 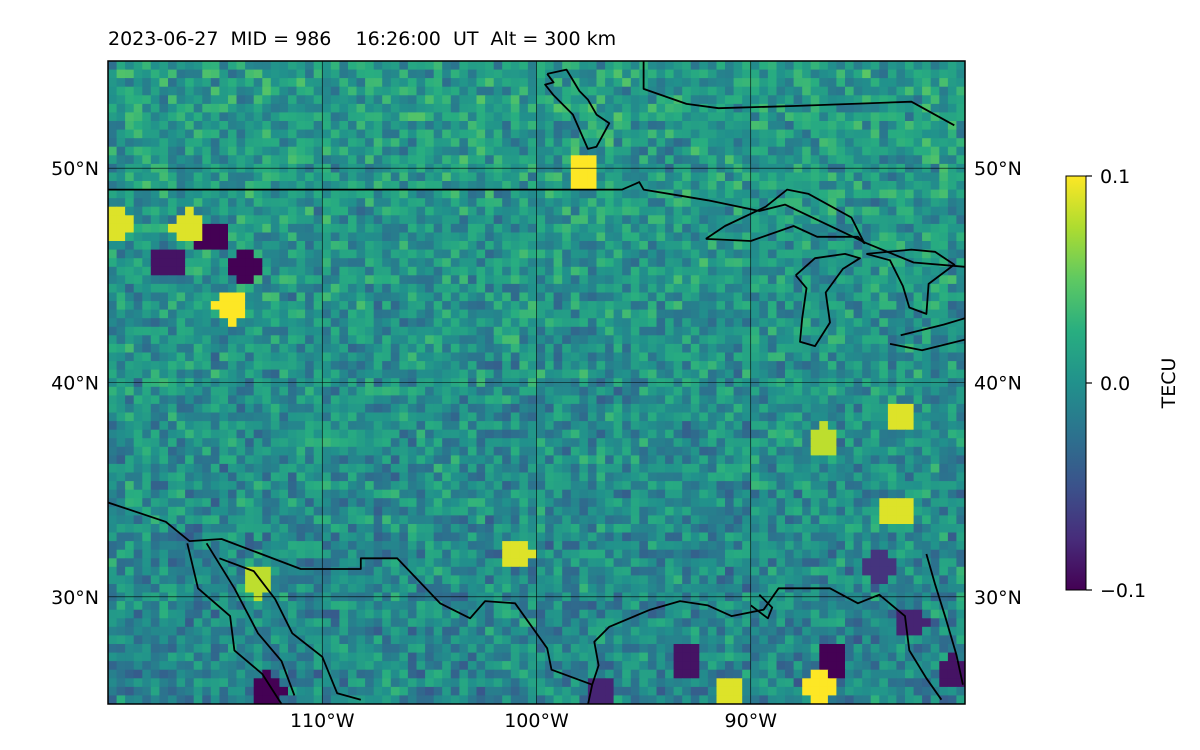 I want to click on y-tick-label-left: 50°N, so click(x=75, y=169).